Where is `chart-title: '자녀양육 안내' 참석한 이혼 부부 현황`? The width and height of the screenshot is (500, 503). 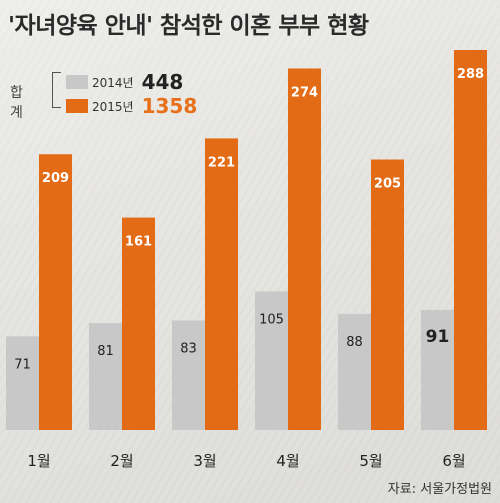 chart-title: '자녀양육 안내' 참석한 이혼 부부 현황 is located at coordinates (188, 26).